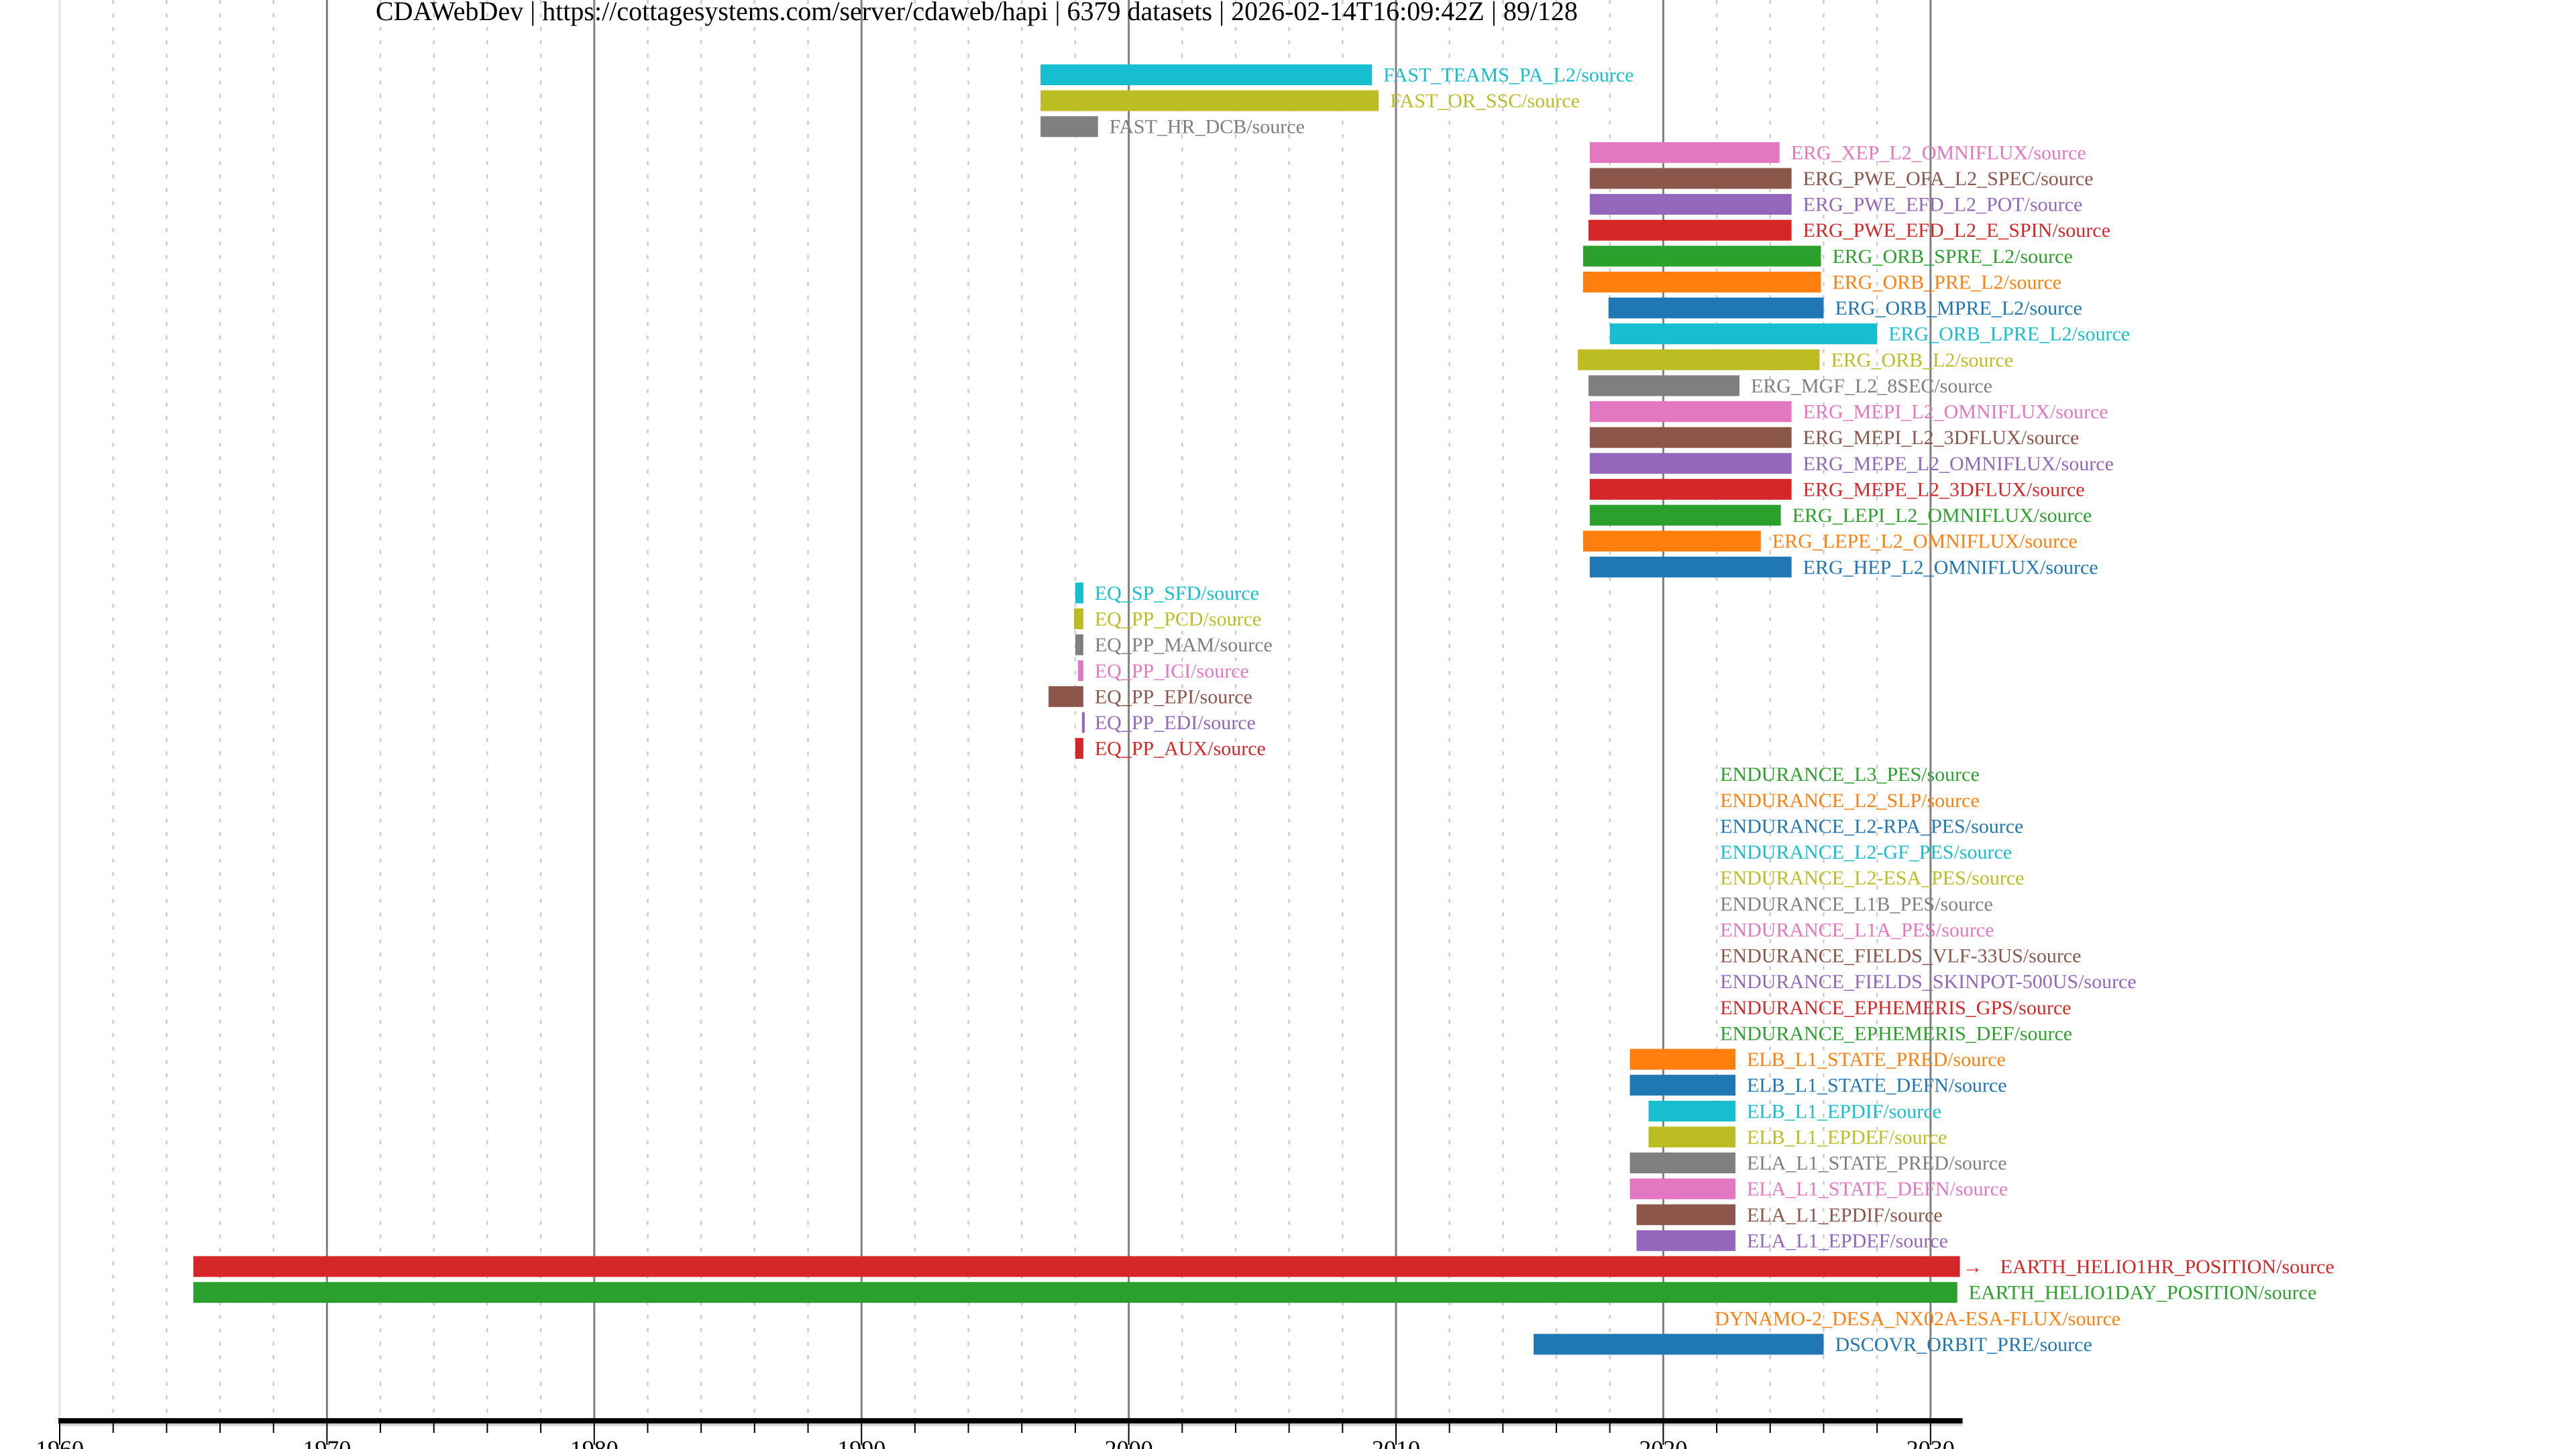  I want to click on bar-label: ERG_MEPE_L2_3DFLUX/source, so click(1944, 489).